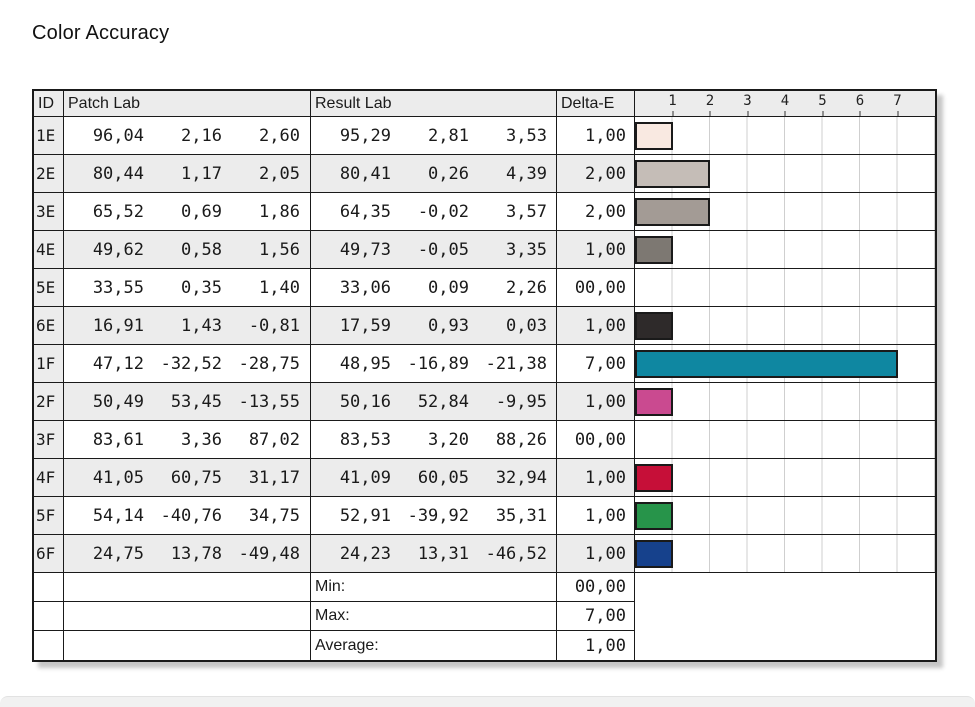  Describe the element at coordinates (521, 439) in the screenshot. I see `lab-b-value: 88,26` at that location.